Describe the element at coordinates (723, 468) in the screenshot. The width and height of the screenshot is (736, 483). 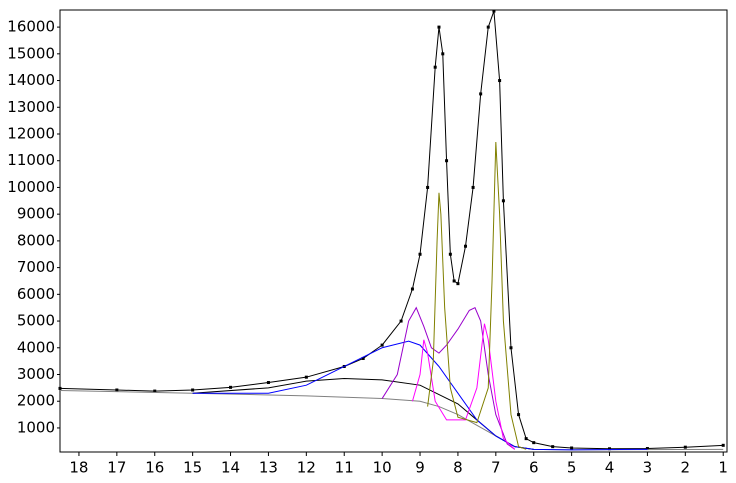
I see `x-tick-label: 1` at that location.